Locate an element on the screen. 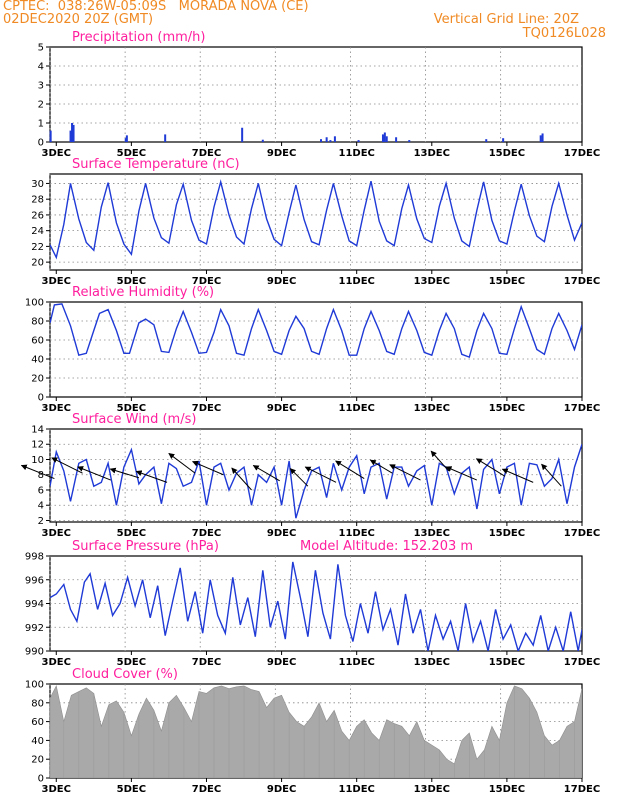 This screenshot has height=800, width=618. precip-ytick-label: 3 is located at coordinates (41, 86).